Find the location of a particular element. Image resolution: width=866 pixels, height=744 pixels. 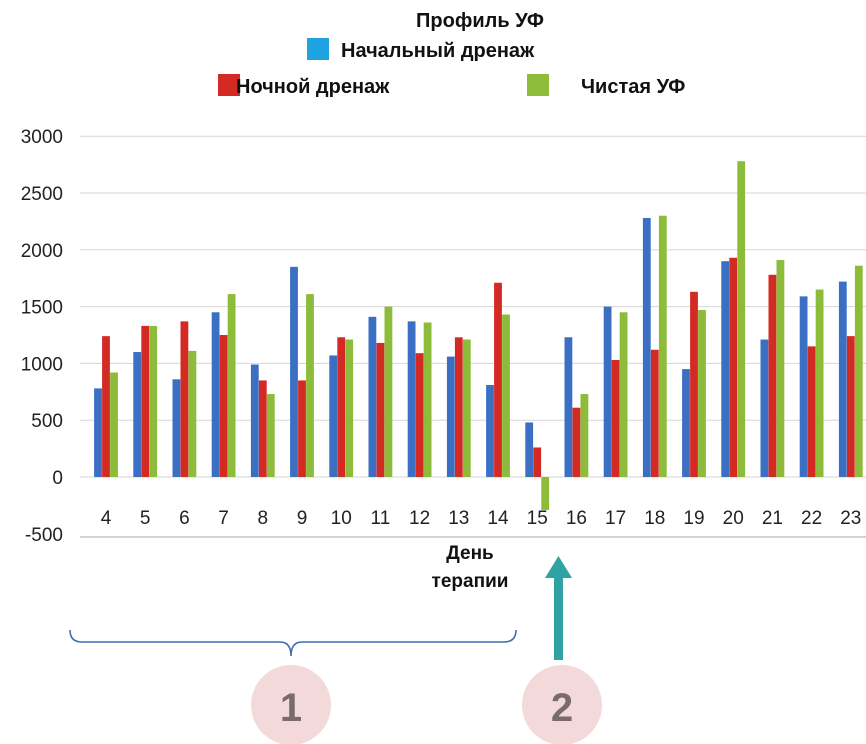

arrow-up-icon is located at coordinates (558, 608).